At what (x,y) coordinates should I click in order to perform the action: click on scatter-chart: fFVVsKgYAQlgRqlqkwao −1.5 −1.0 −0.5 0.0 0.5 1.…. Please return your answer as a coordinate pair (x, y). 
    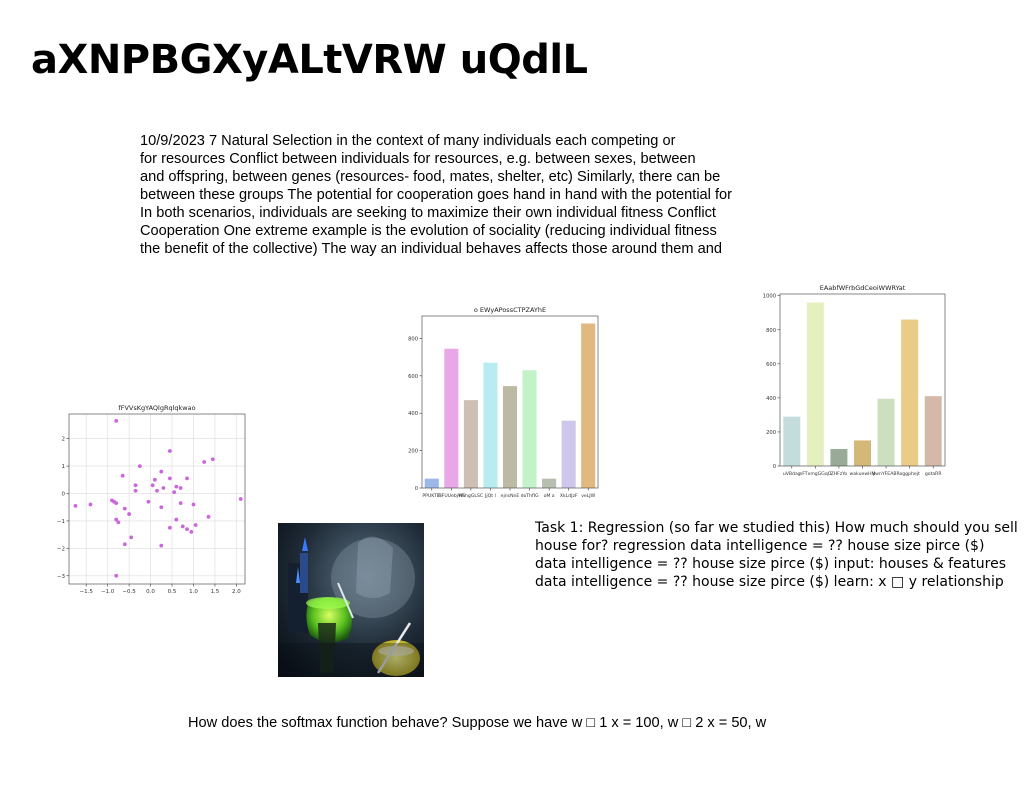
    Looking at the image, I should click on (151, 499).